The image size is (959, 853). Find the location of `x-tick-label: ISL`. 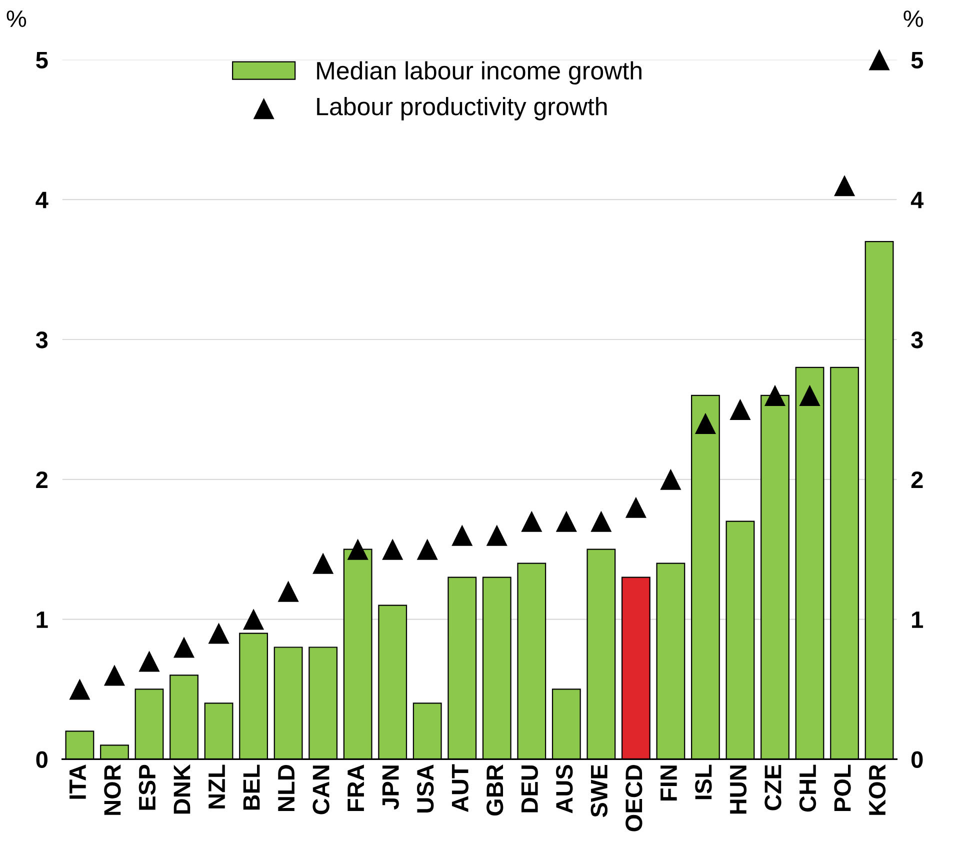

x-tick-label: ISL is located at coordinates (703, 782).